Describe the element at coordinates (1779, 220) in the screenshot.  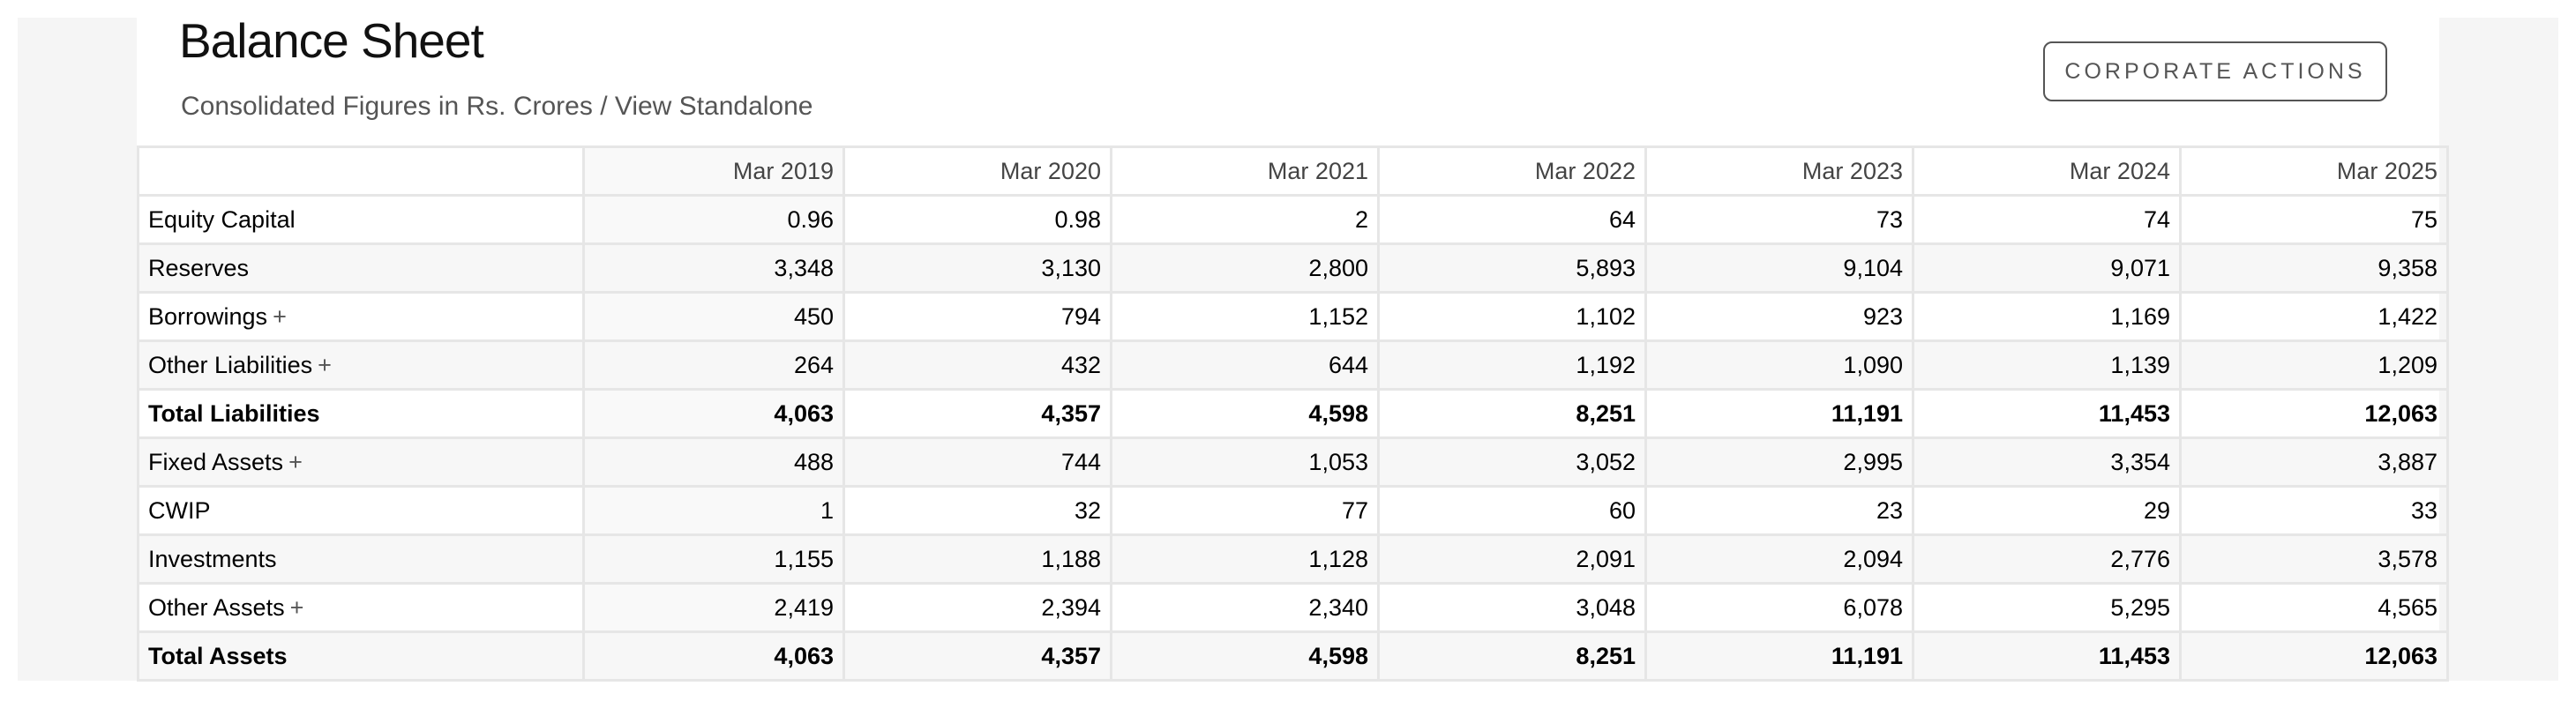
I see `value-cell: 73` at that location.